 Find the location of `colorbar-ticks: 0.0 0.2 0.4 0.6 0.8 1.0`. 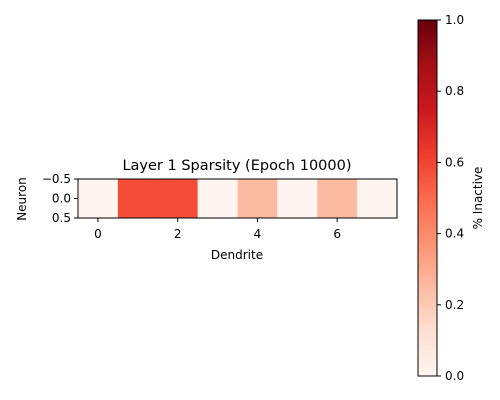

colorbar-ticks: 0.0 0.2 0.4 0.6 0.8 1.0 is located at coordinates (450, 198).